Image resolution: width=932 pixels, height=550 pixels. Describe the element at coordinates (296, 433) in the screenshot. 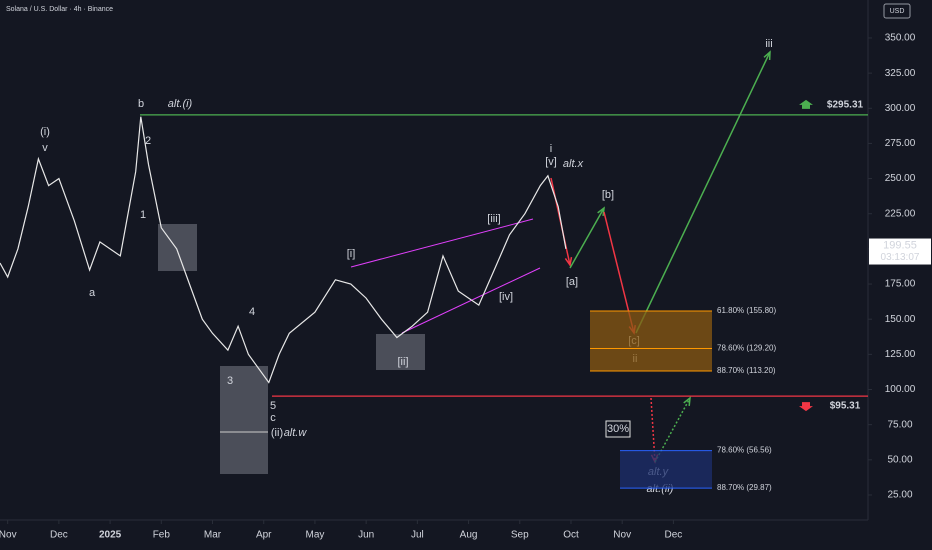

I see `wave-label: alt.w` at that location.